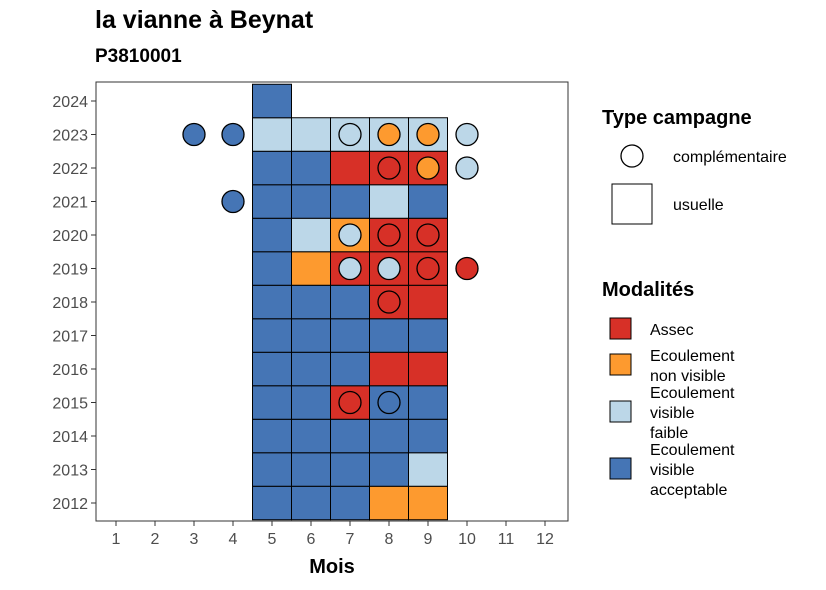 The image size is (826, 590). What do you see at coordinates (692, 366) in the screenshot?
I see `legend-label-ecoulement-non-visible: Ecoulement non visible` at bounding box center [692, 366].